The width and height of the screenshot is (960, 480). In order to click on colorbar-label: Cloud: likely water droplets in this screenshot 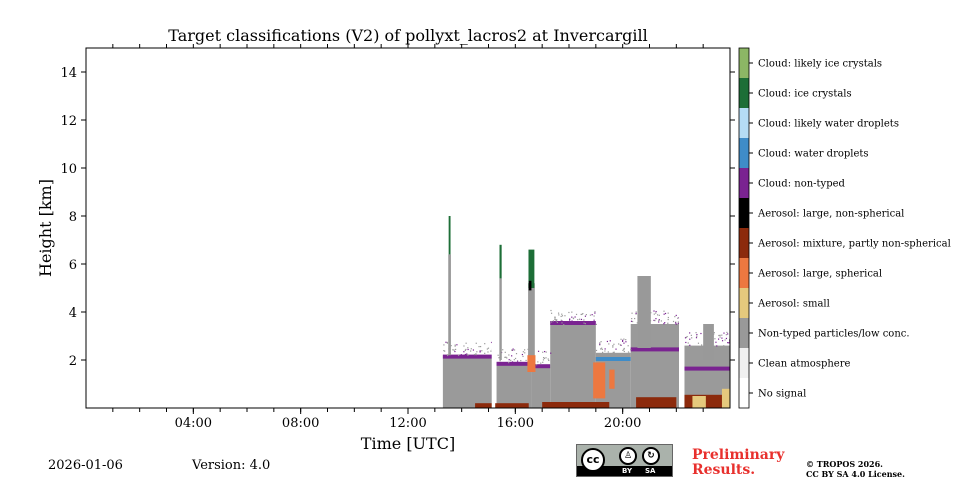, I will do `click(828, 124)`.